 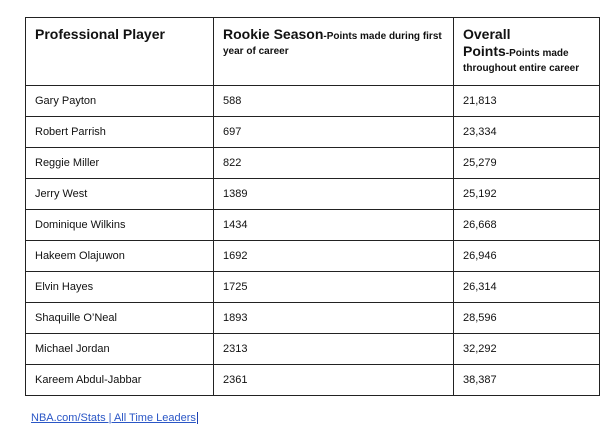 I want to click on cell-rookie-points: 1692, so click(x=333, y=256).